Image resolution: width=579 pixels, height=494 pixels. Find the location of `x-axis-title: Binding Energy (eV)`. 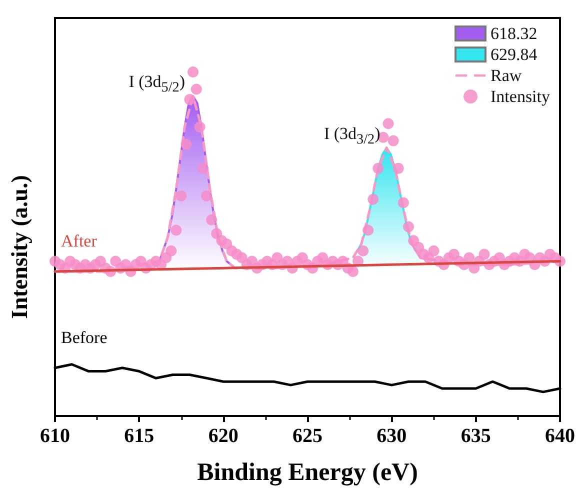

x-axis-title: Binding Energy (eV) is located at coordinates (307, 472).